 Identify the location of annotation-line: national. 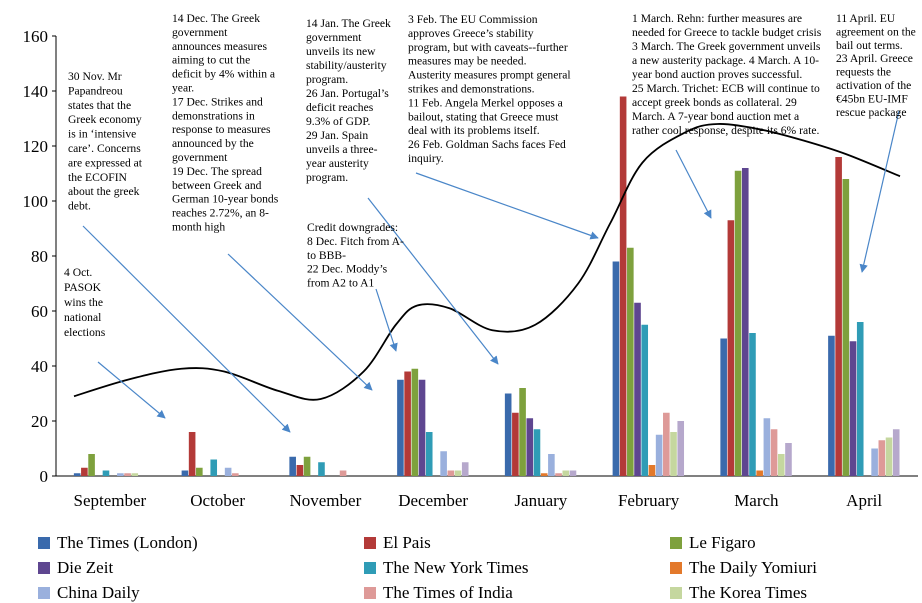
(82, 317).